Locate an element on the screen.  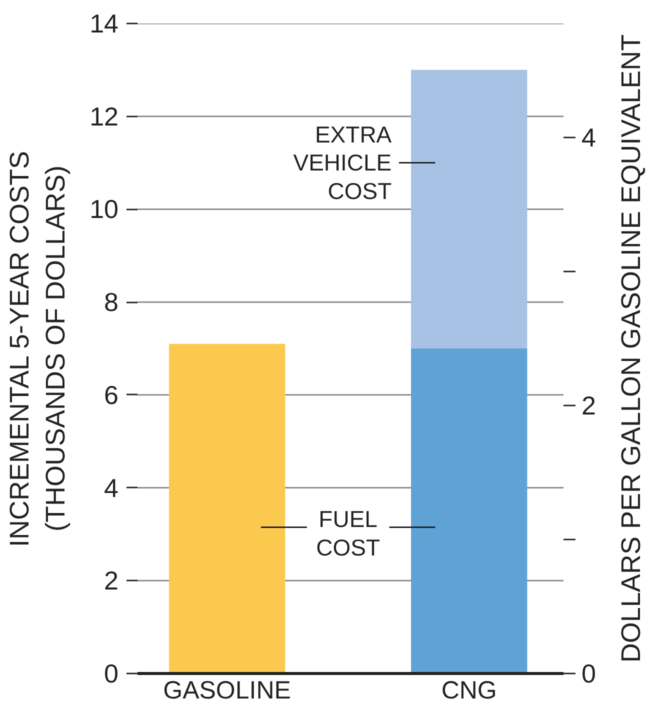
y2-tick-label: 0 is located at coordinates (589, 673).